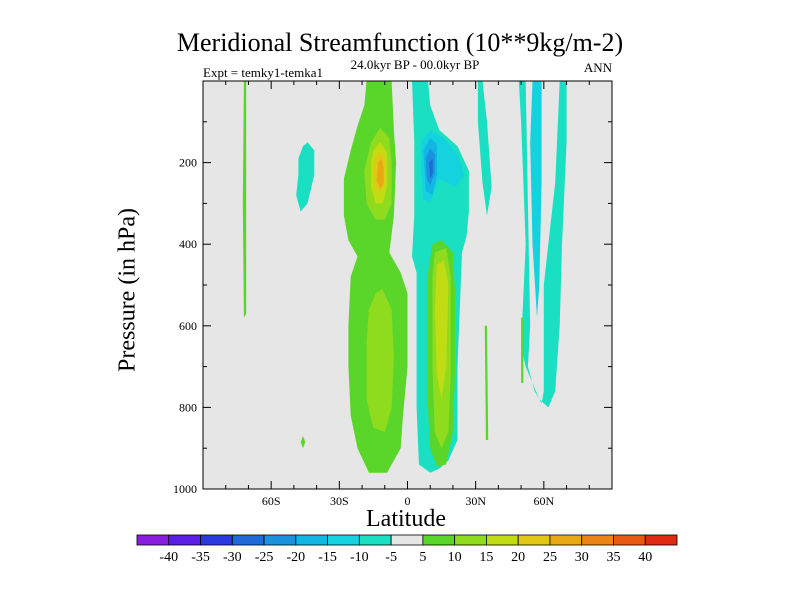 This screenshot has height=600, width=800. What do you see at coordinates (185, 489) in the screenshot?
I see `y-tick-label: 1000` at bounding box center [185, 489].